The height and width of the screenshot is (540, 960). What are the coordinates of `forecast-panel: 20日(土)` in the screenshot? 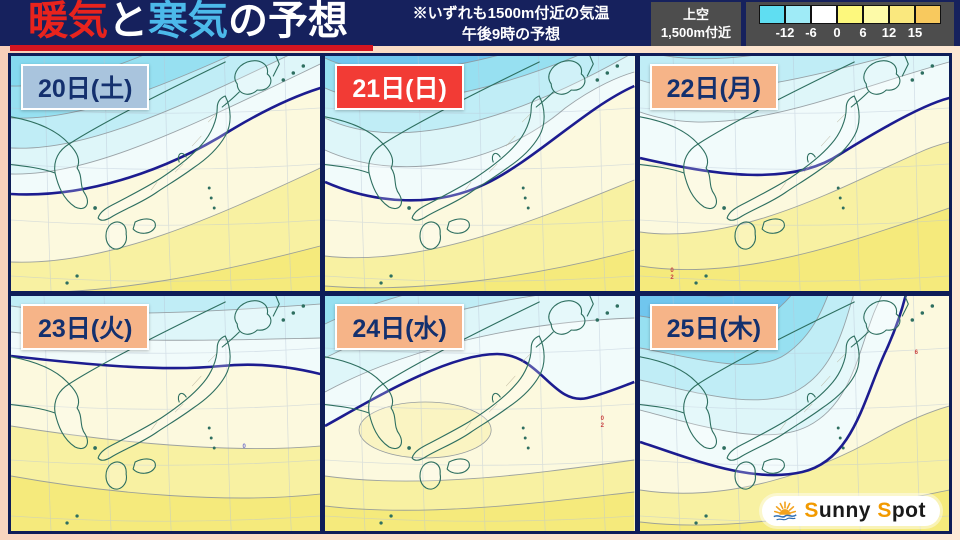 It's located at (166, 173).